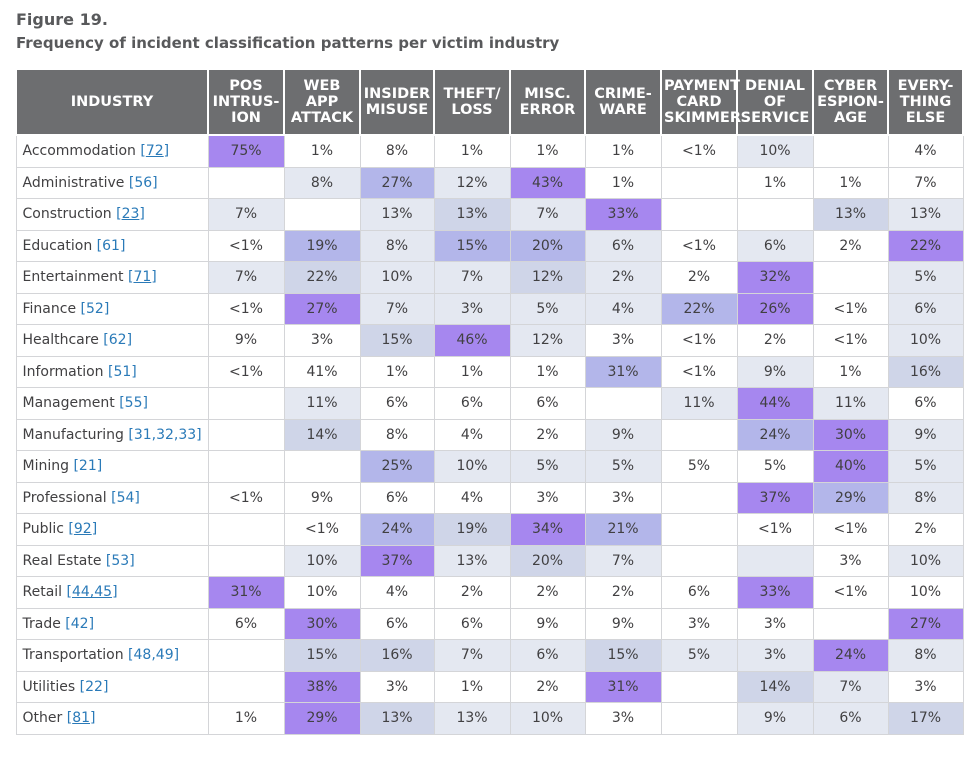 The height and width of the screenshot is (773, 979). I want to click on value-cell: 24%, so click(850, 655).